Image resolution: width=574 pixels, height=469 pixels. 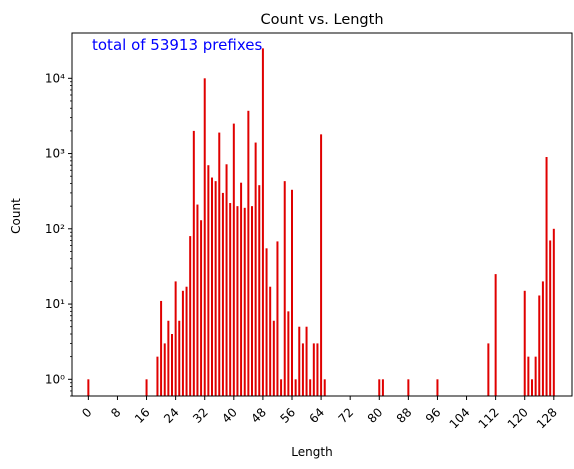 What do you see at coordinates (311, 452) in the screenshot?
I see `x-axis-label: Length` at bounding box center [311, 452].